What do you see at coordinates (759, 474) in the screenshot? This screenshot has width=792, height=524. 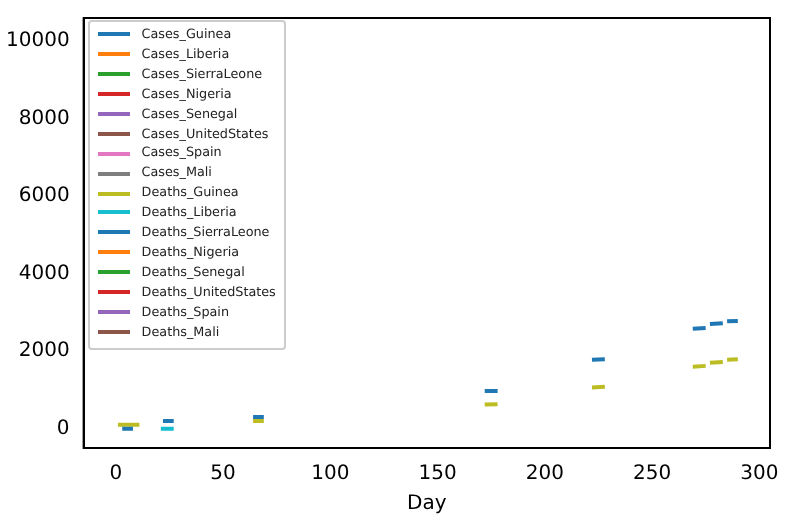 I see `x-tick-label: 300` at bounding box center [759, 474].